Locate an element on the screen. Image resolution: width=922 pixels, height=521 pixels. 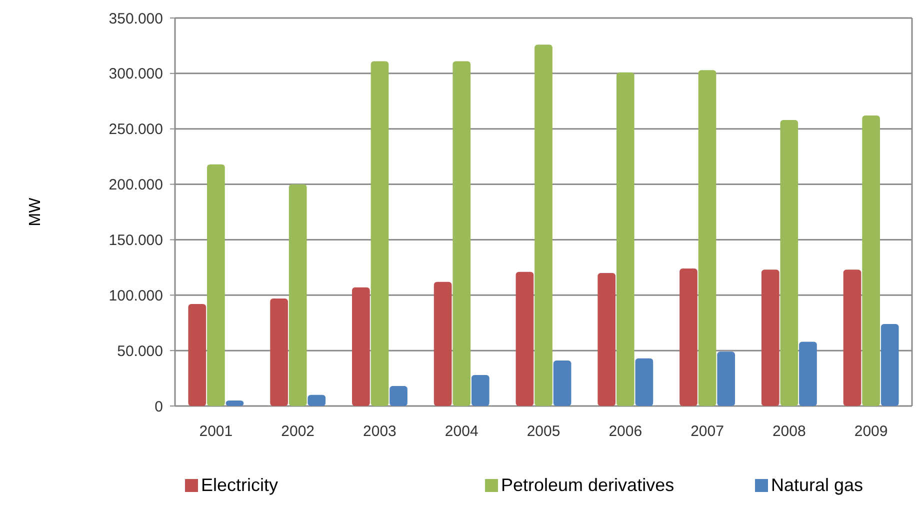
x-tick-label: 2002 is located at coordinates (298, 431).